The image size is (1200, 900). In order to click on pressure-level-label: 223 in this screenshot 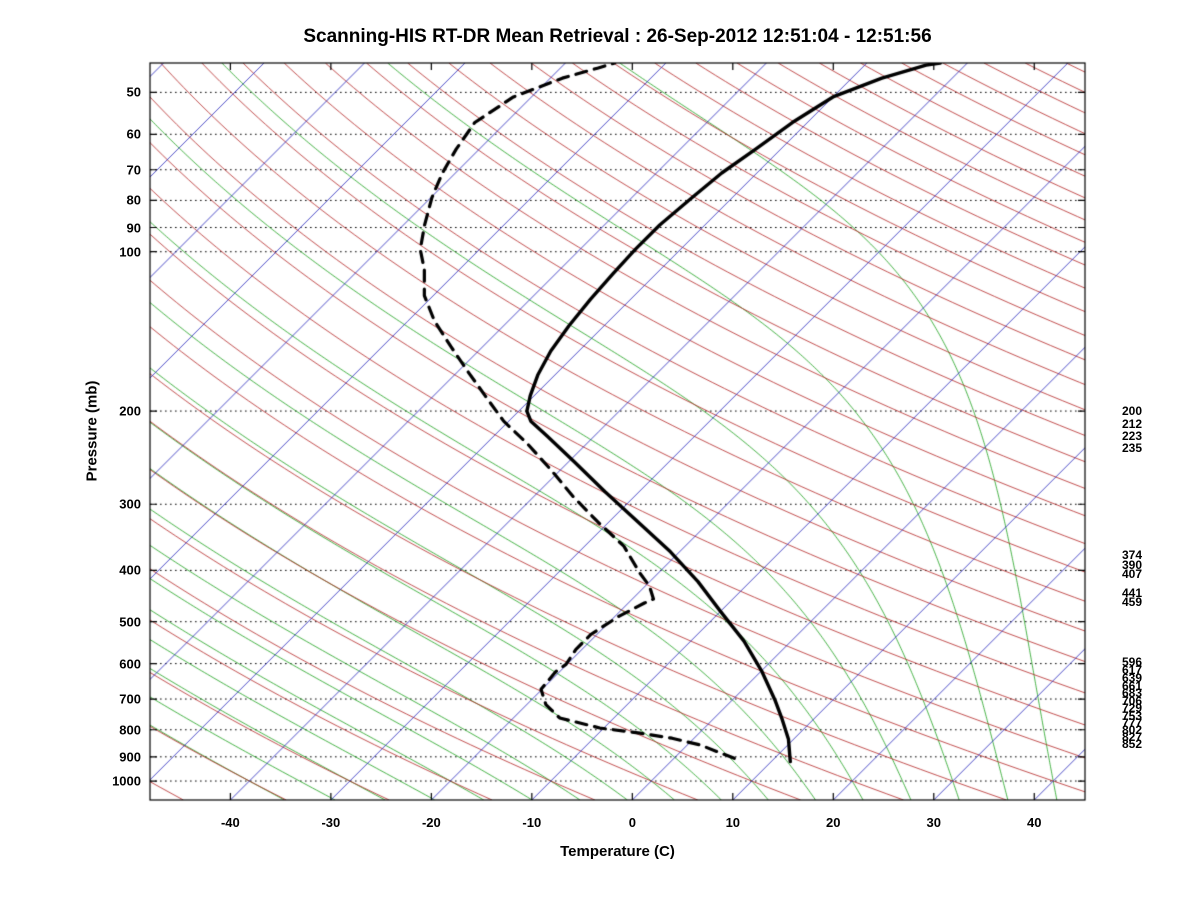, I will do `click(1132, 436)`.